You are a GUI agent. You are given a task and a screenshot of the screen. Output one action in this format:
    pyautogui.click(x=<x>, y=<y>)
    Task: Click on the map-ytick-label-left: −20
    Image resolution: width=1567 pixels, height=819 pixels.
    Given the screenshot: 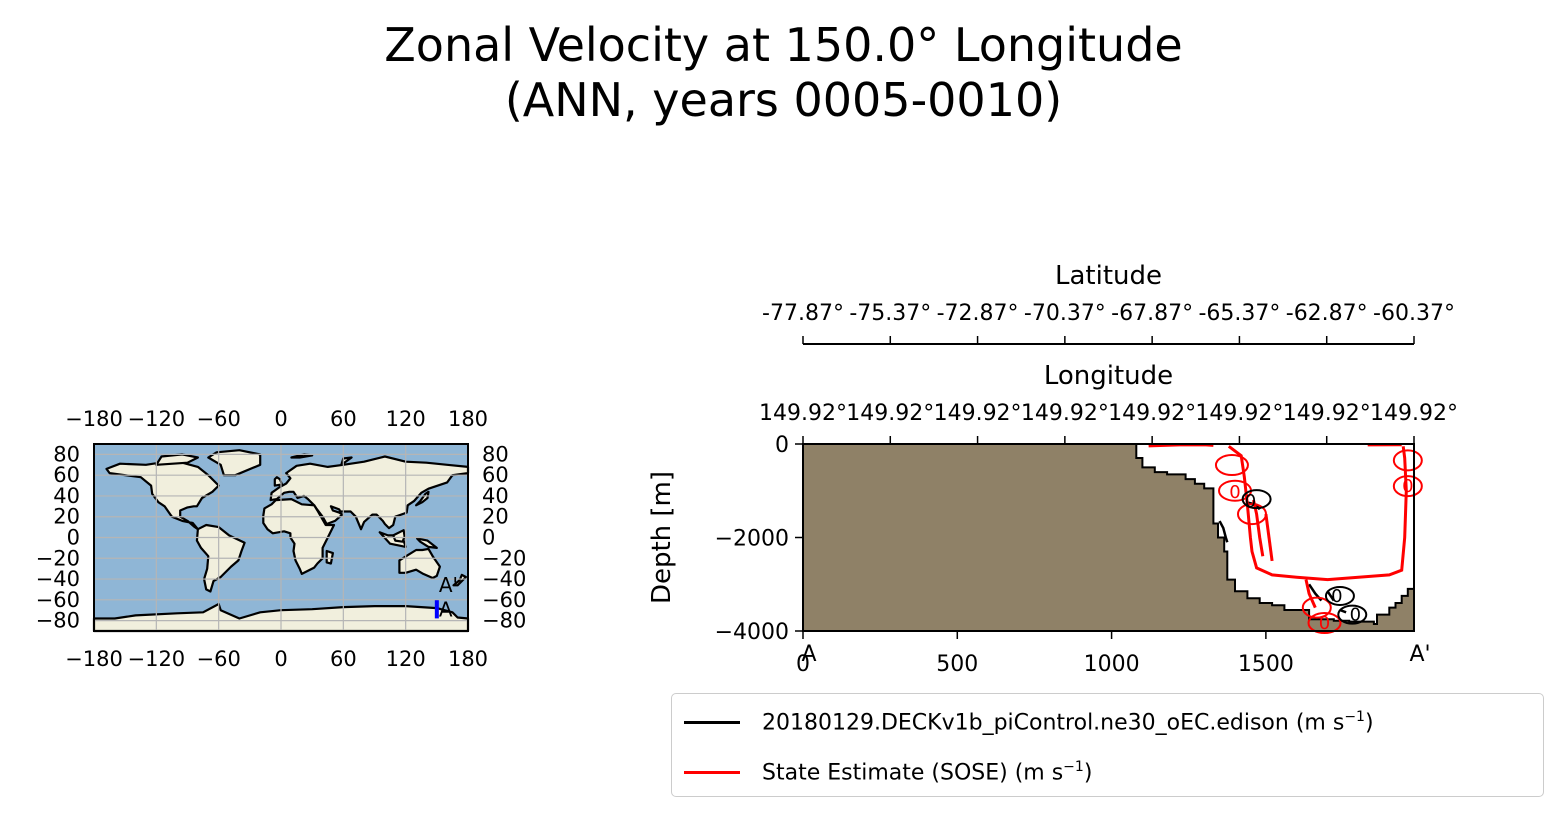 What is the action you would take?
    pyautogui.click(x=58, y=558)
    